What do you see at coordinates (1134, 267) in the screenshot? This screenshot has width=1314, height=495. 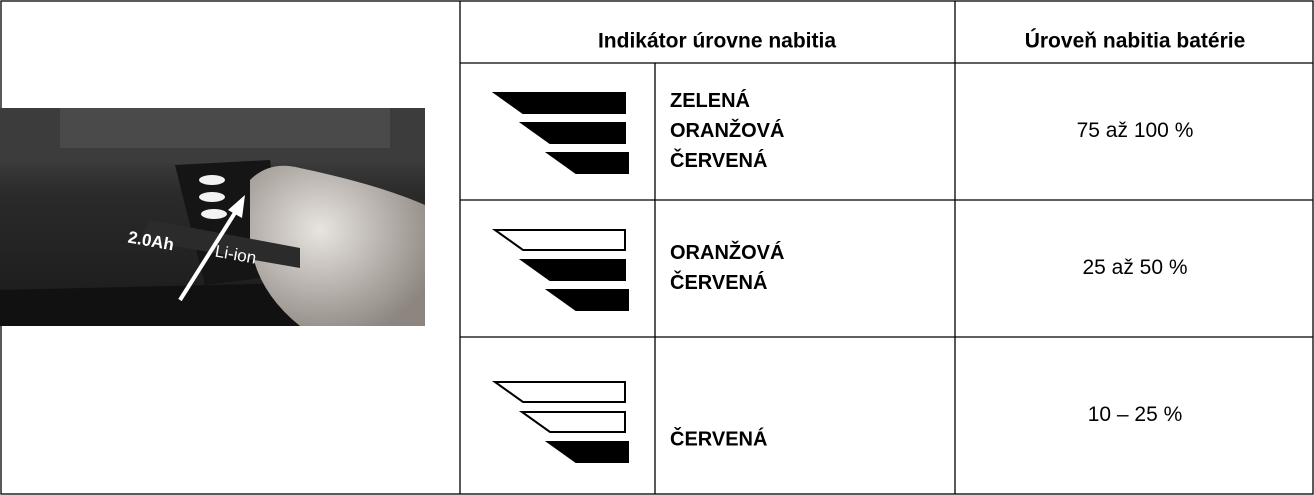 I see `charge-level: 25 až 50 %` at bounding box center [1134, 267].